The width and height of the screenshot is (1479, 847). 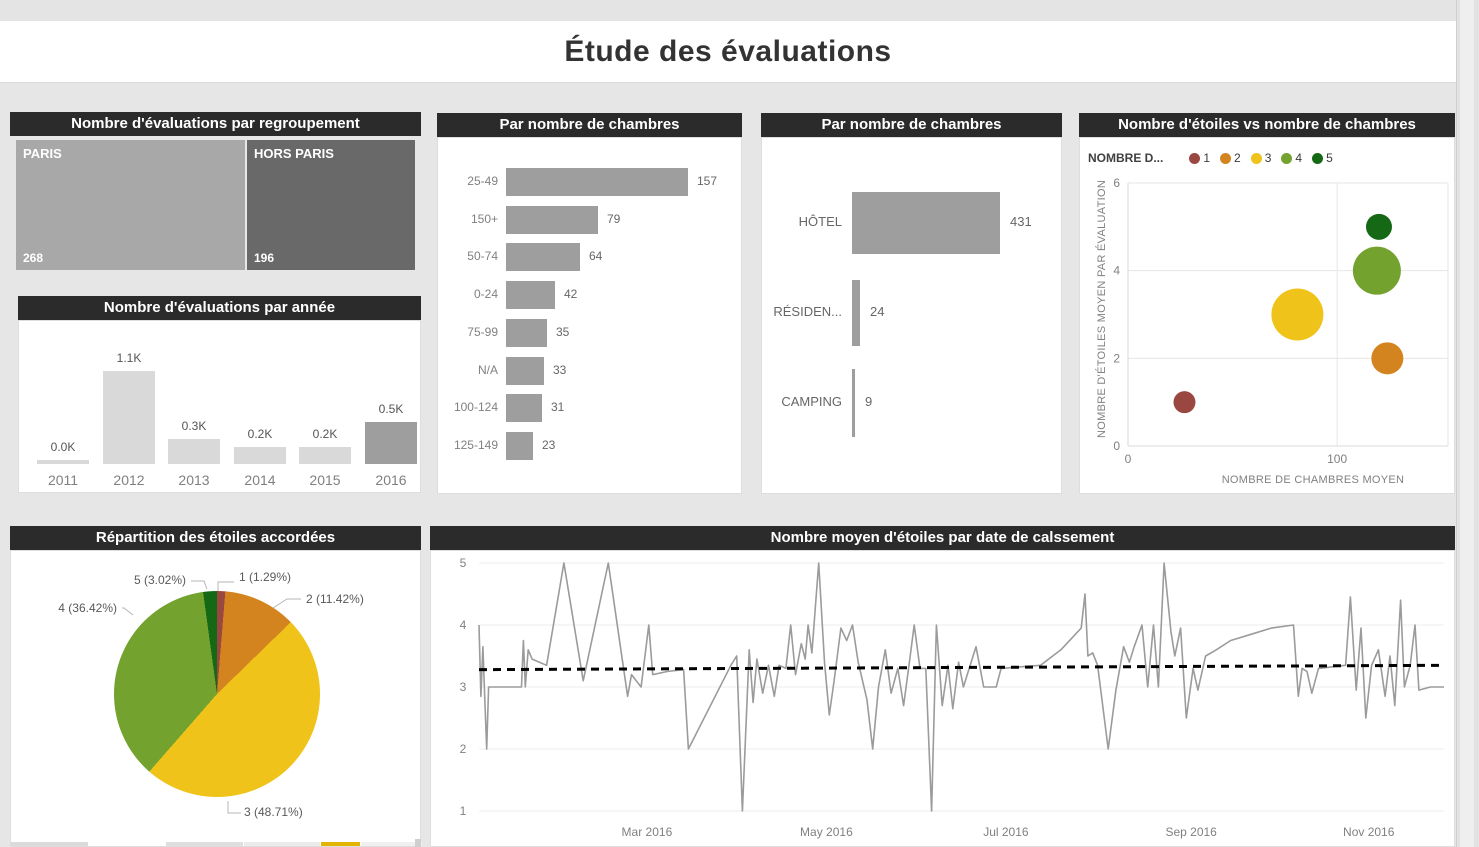 I want to click on line-x-tick: Nov 2016, so click(x=1369, y=832).